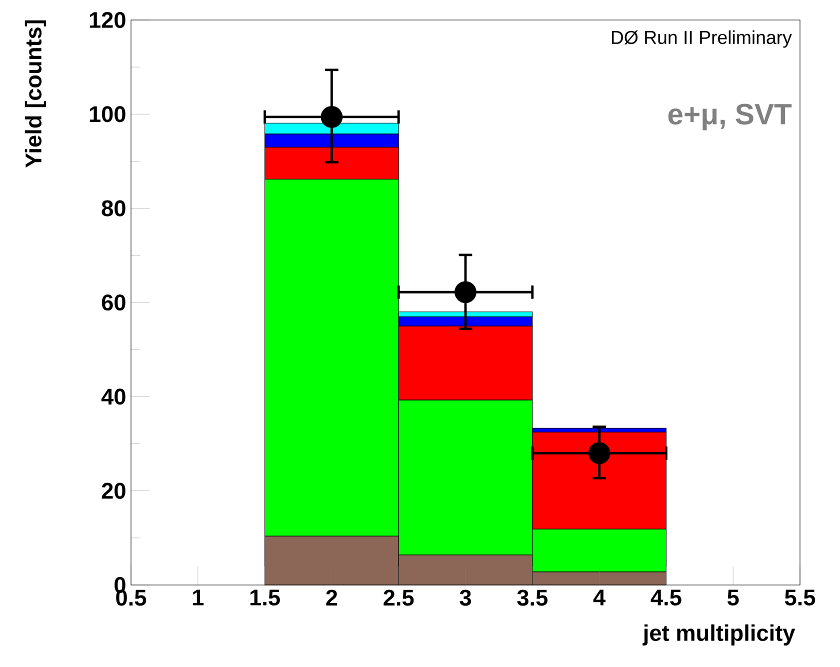  I want to click on annotation: e+μ, SVT, so click(730, 117).